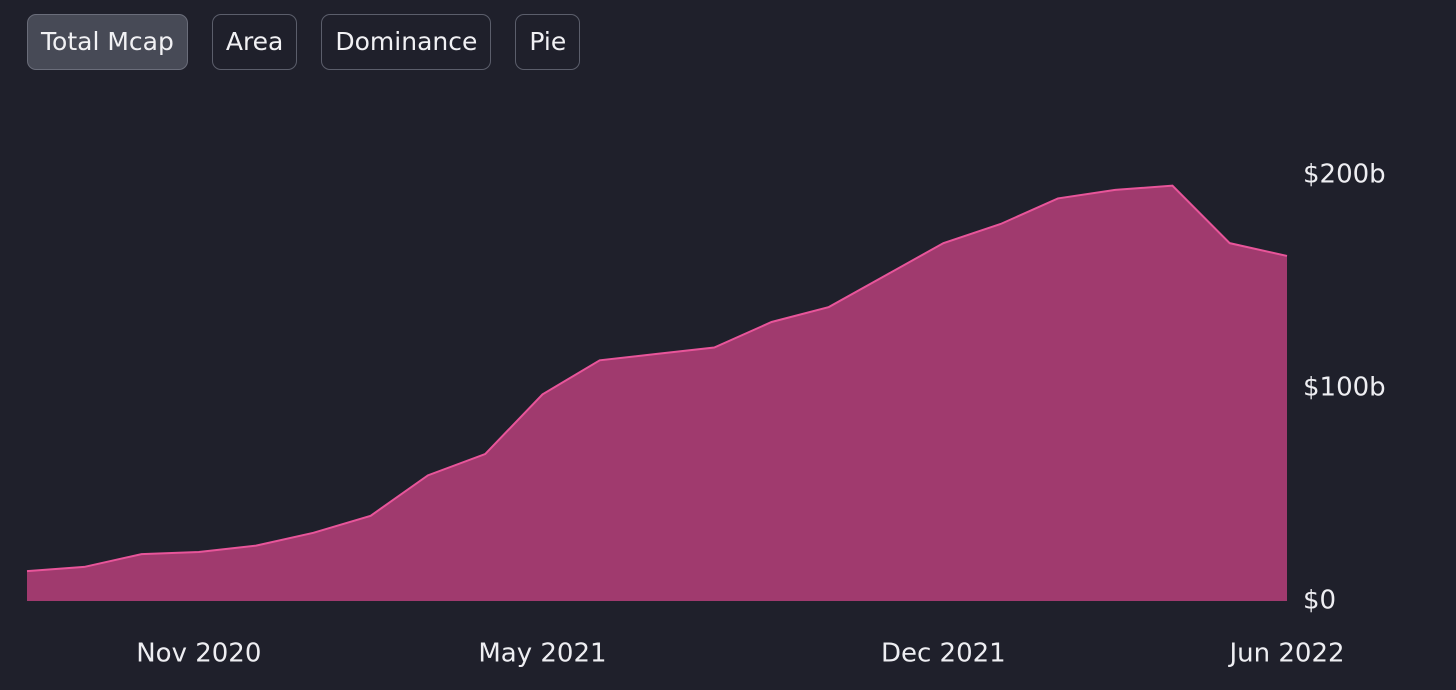  I want to click on tab: Dominance, so click(406, 42).